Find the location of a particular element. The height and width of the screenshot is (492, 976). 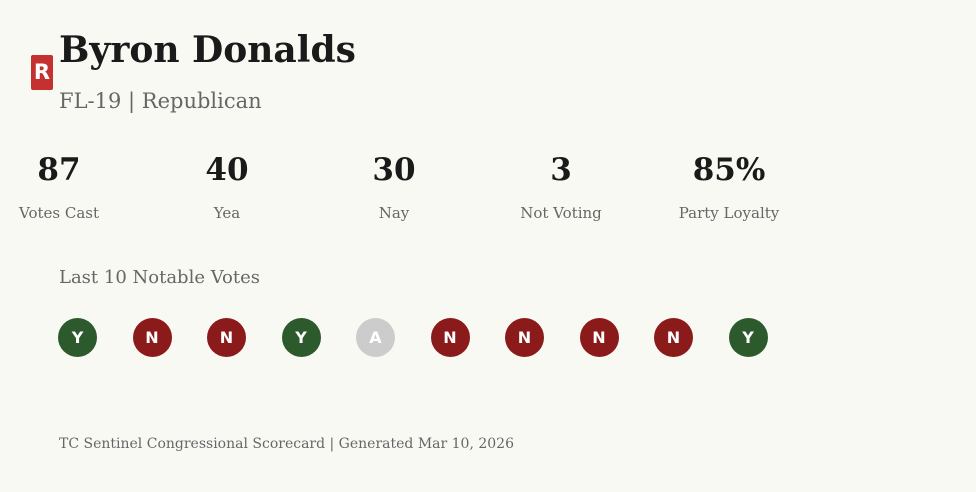

notable-votes-title: Last 10 Notable Votes is located at coordinates (160, 277).